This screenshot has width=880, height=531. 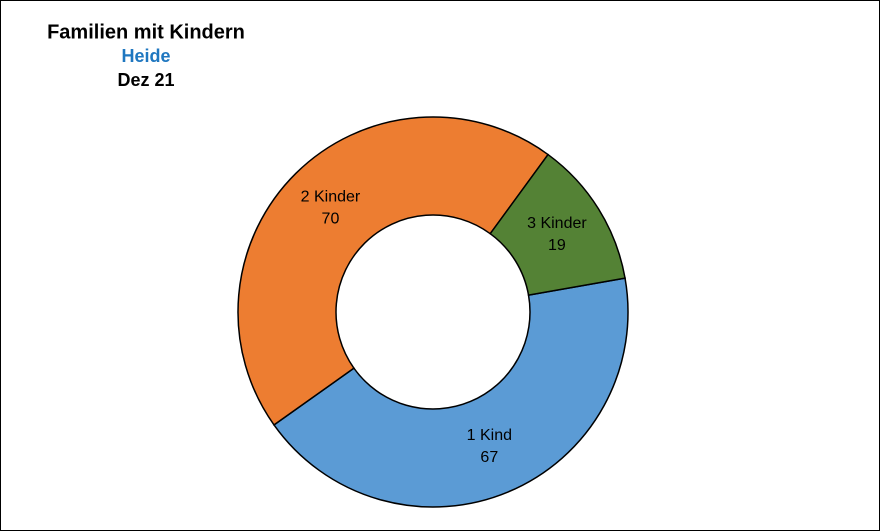 What do you see at coordinates (489, 435) in the screenshot?
I see `slice-label: 1 Kind` at bounding box center [489, 435].